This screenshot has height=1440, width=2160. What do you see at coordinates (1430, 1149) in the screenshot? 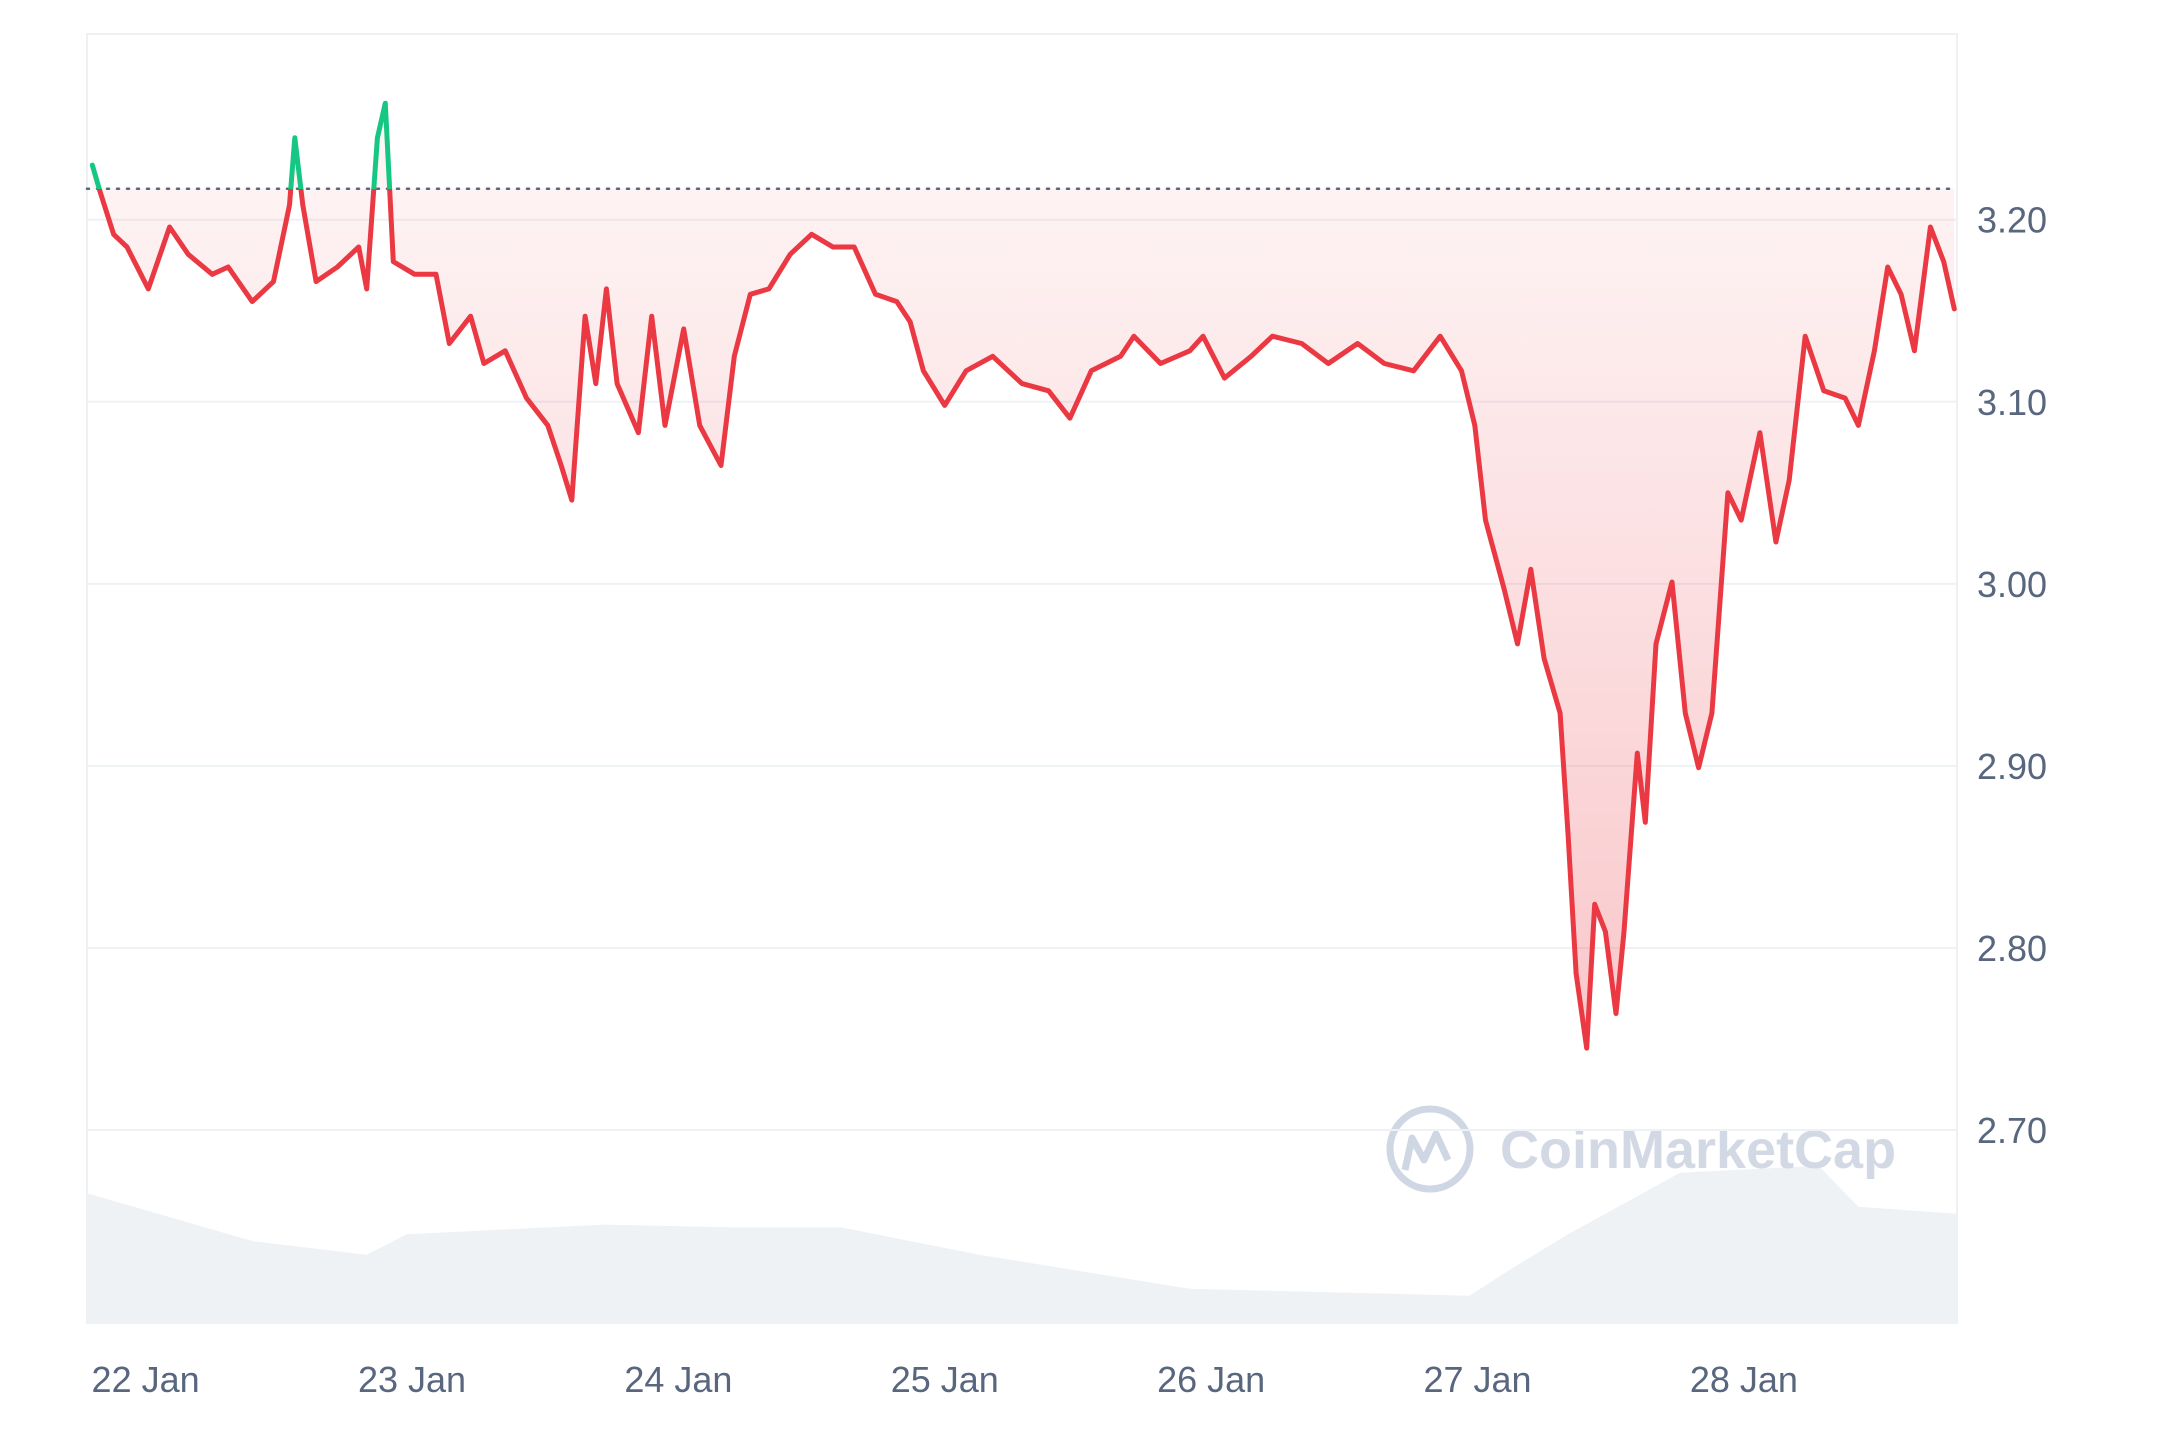
I see `watermark-logo` at bounding box center [1430, 1149].